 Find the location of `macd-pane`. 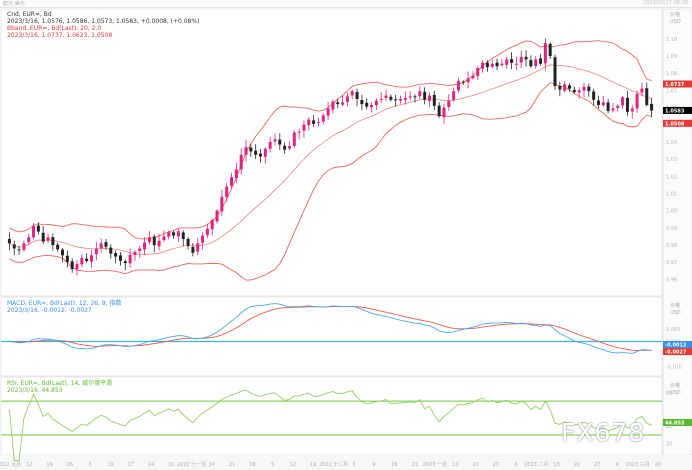

macd-pane is located at coordinates (331, 328).